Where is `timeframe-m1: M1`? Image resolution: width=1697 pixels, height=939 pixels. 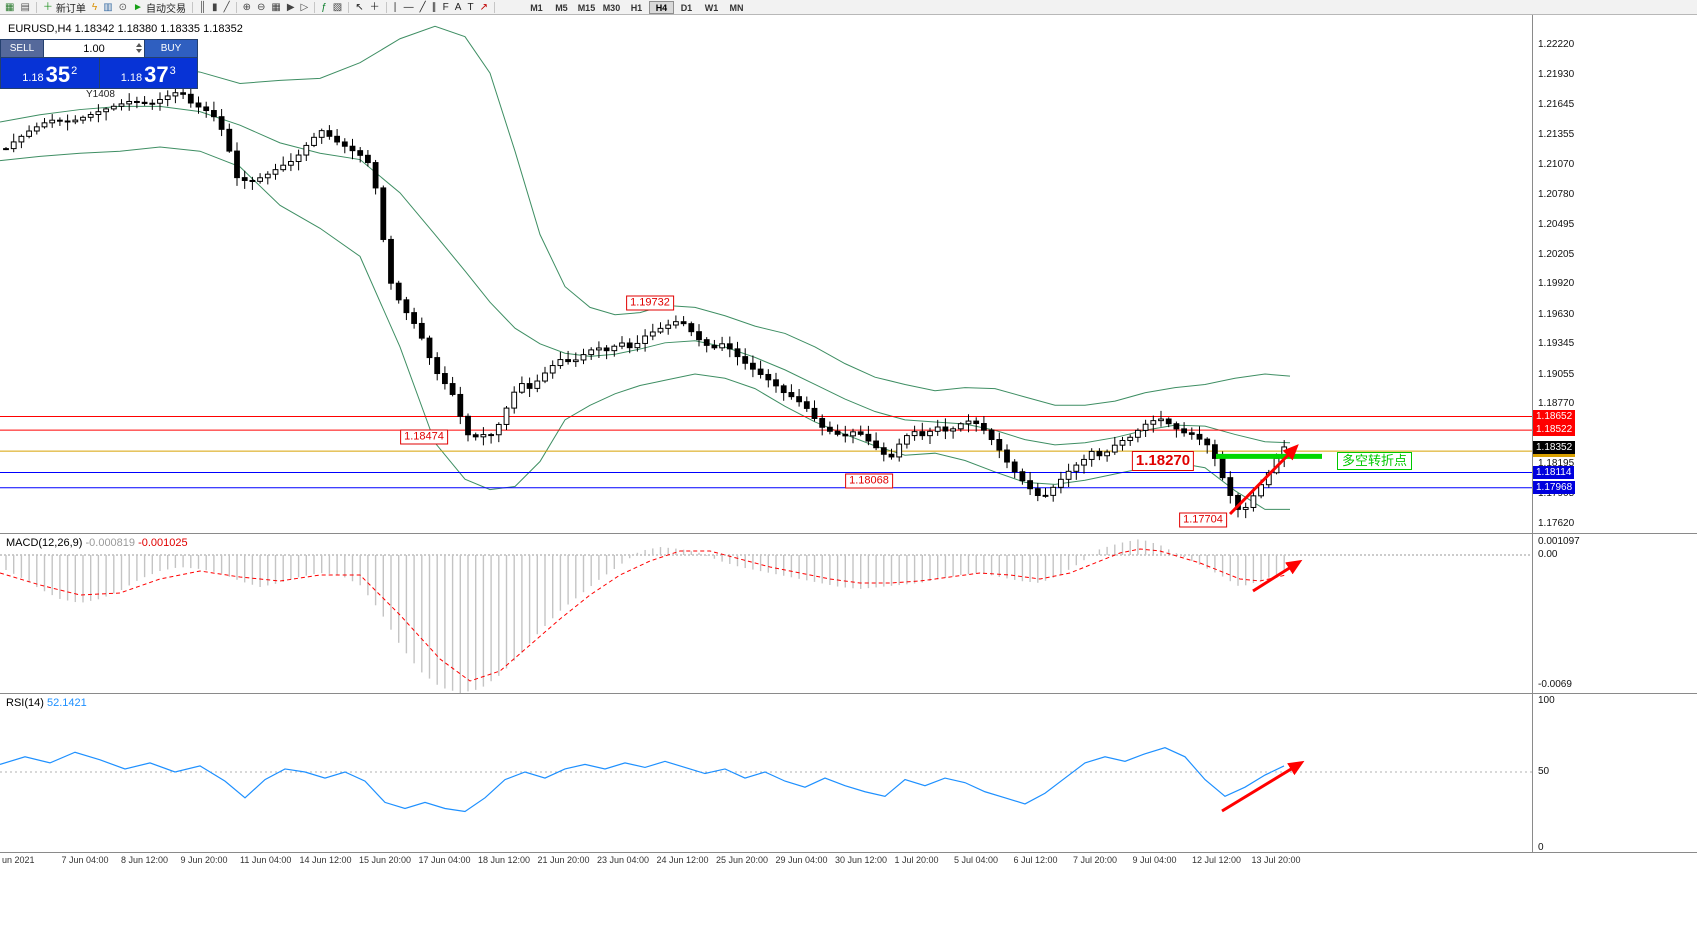
timeframe-m1: M1 is located at coordinates (536, 7).